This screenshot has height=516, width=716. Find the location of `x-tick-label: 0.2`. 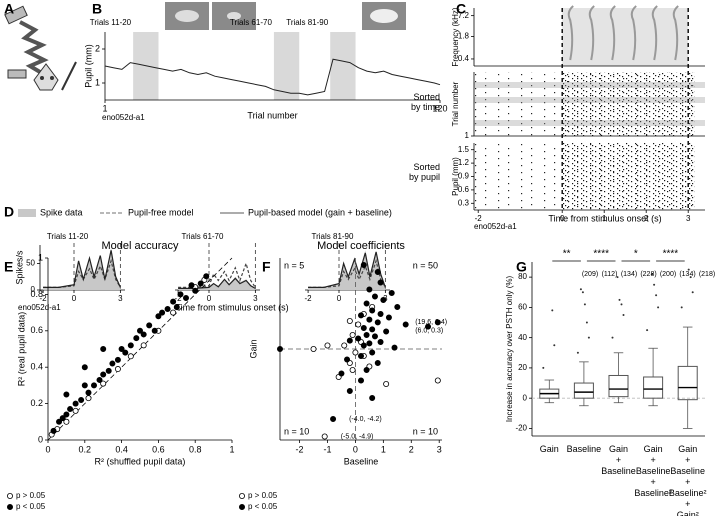

x-tick-label: 0.2 is located at coordinates (85, 449).